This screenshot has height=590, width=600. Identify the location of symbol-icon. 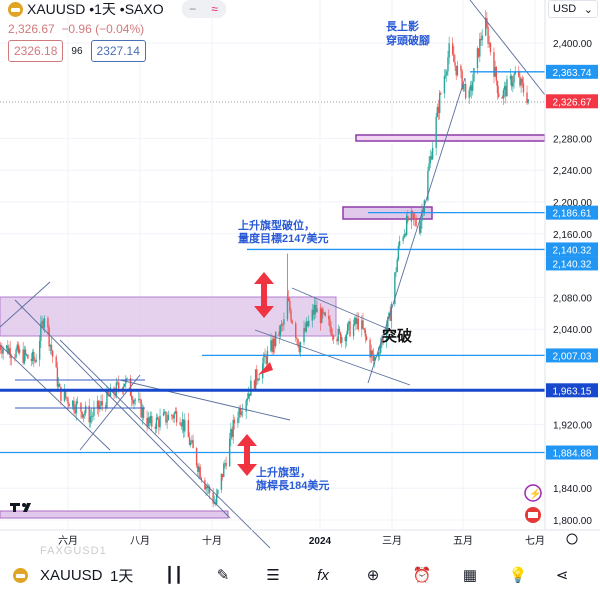
(20, 575).